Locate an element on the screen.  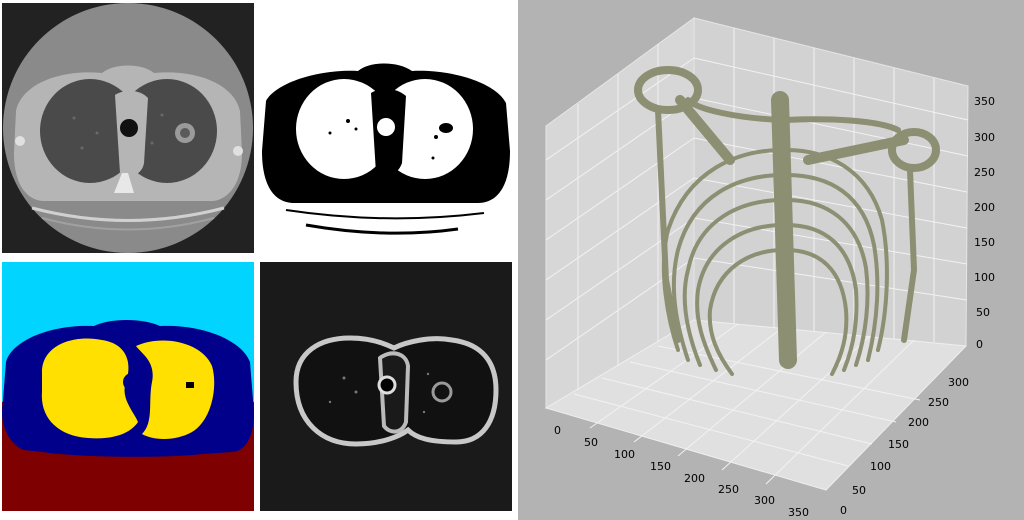
x-tick: 50 is located at coordinates (591, 442).